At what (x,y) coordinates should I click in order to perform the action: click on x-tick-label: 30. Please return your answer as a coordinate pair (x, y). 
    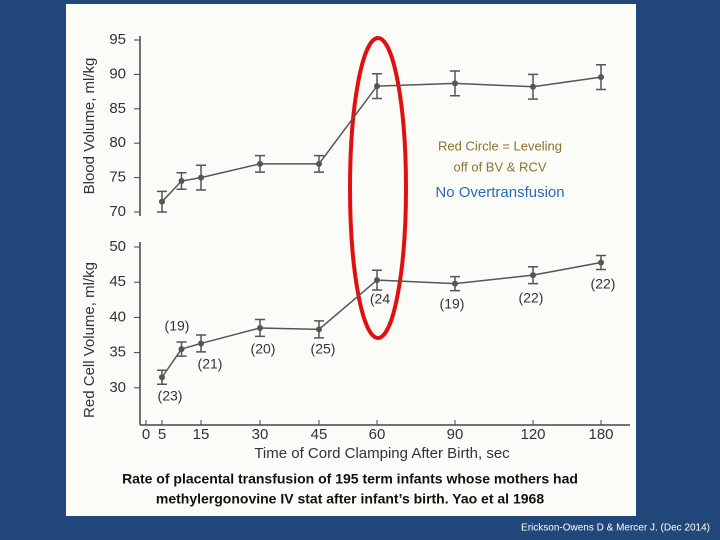
    Looking at the image, I should click on (260, 434).